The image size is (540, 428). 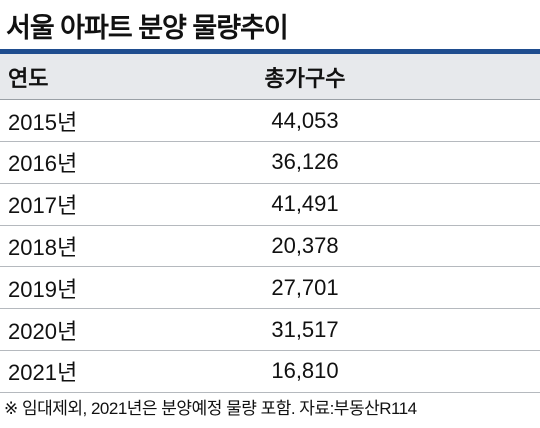 What do you see at coordinates (43, 289) in the screenshot?
I see `year-cell: 2019년` at bounding box center [43, 289].